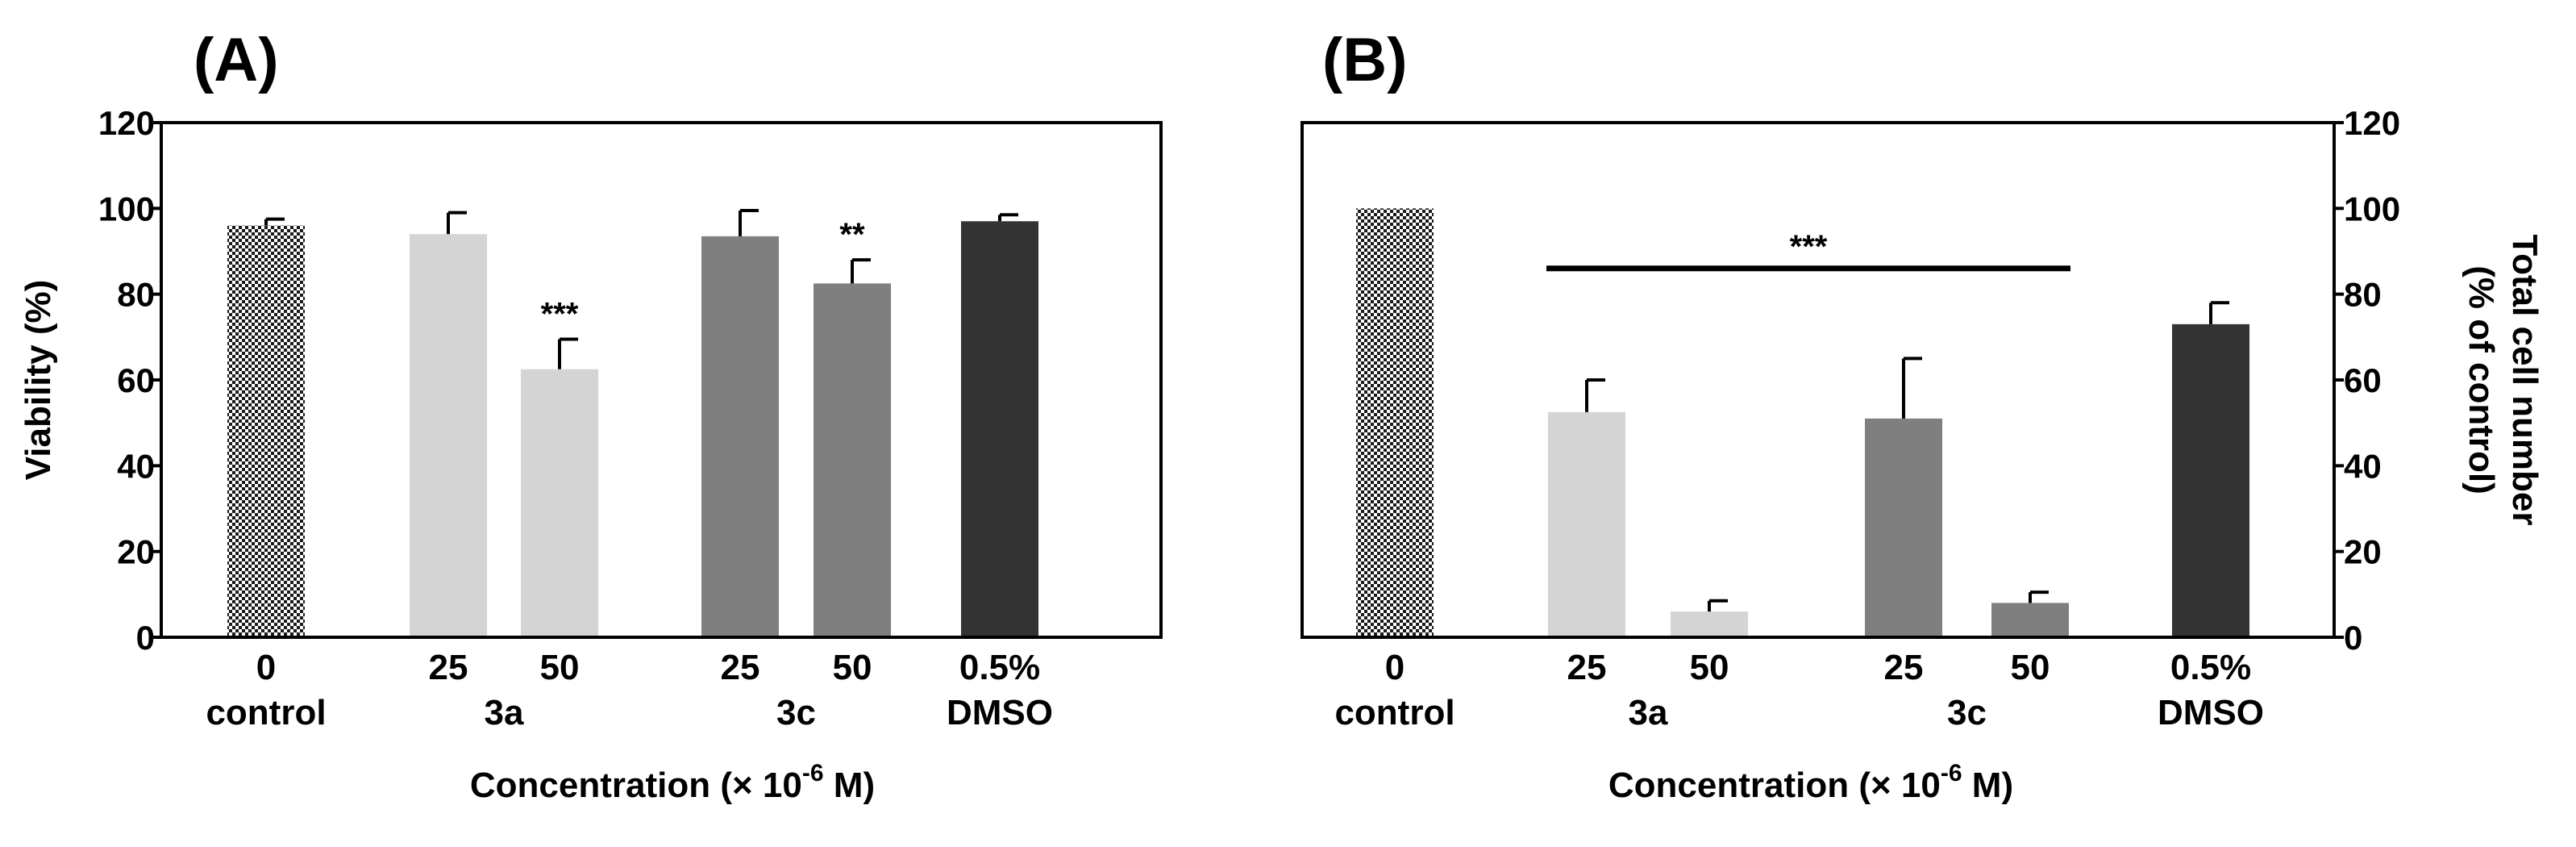  What do you see at coordinates (38, 380) in the screenshot?
I see `y-axis-label: Viability (%)` at bounding box center [38, 380].